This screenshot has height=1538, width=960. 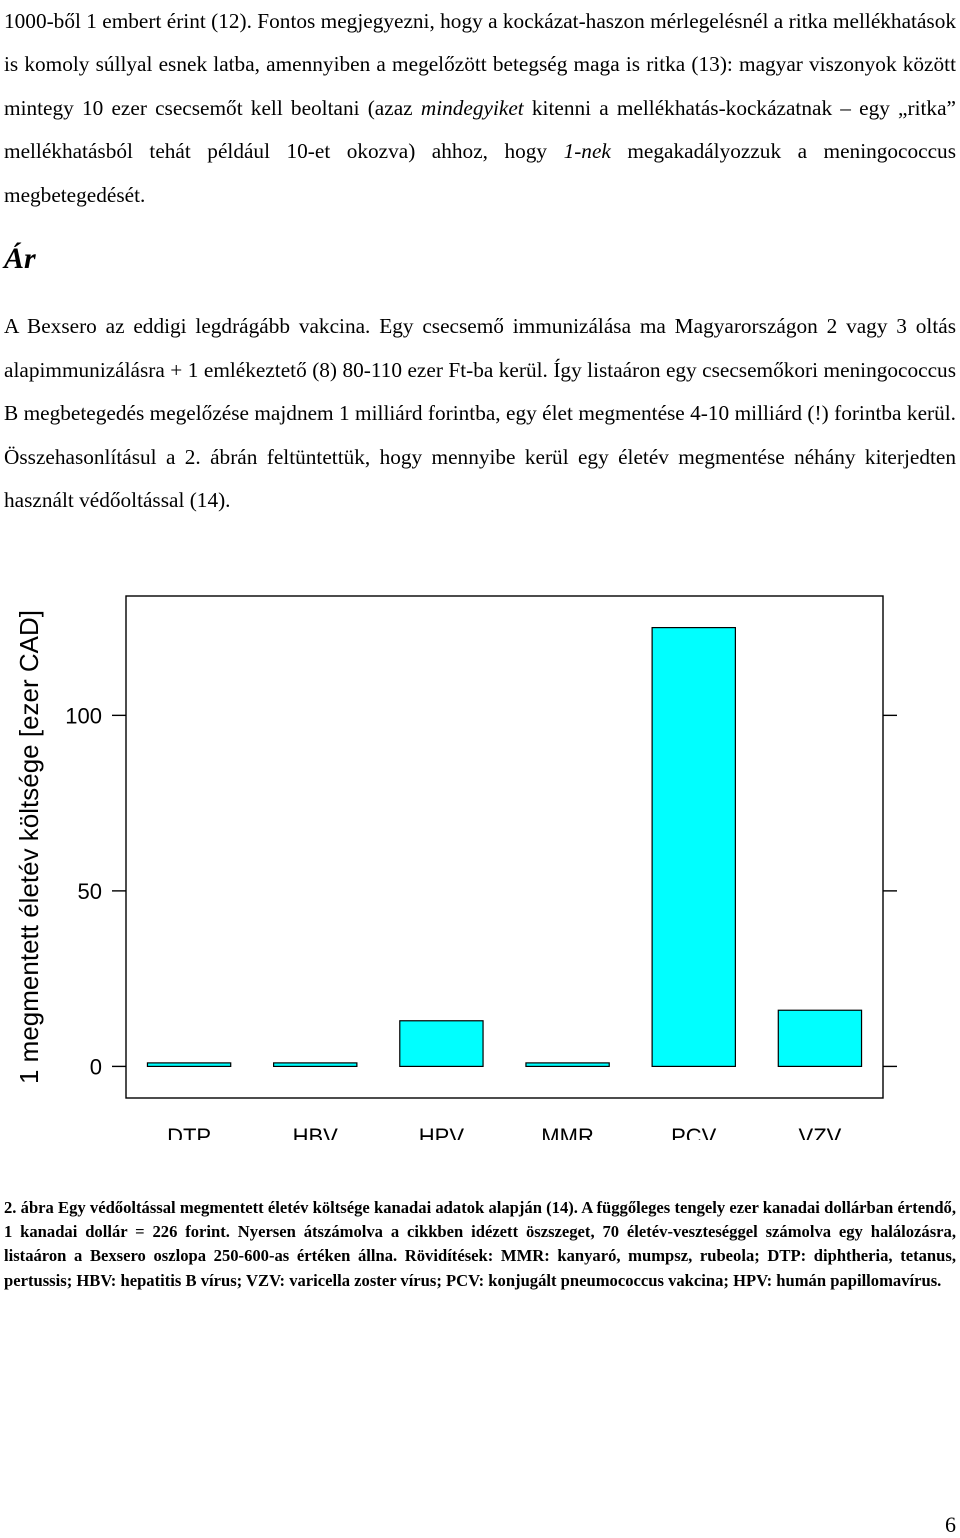 What do you see at coordinates (567, 1132) in the screenshot?
I see `x-tick-label: MMR` at bounding box center [567, 1132].